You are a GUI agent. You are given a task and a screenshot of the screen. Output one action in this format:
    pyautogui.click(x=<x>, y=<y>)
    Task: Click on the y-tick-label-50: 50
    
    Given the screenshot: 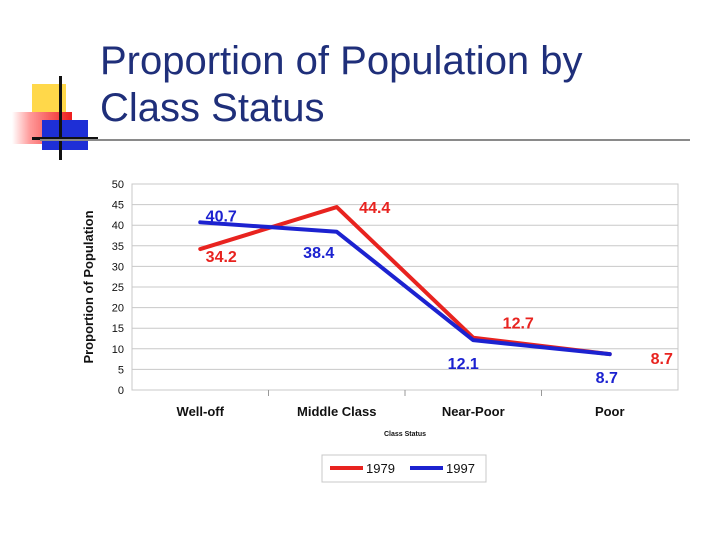 What is the action you would take?
    pyautogui.click(x=118, y=185)
    